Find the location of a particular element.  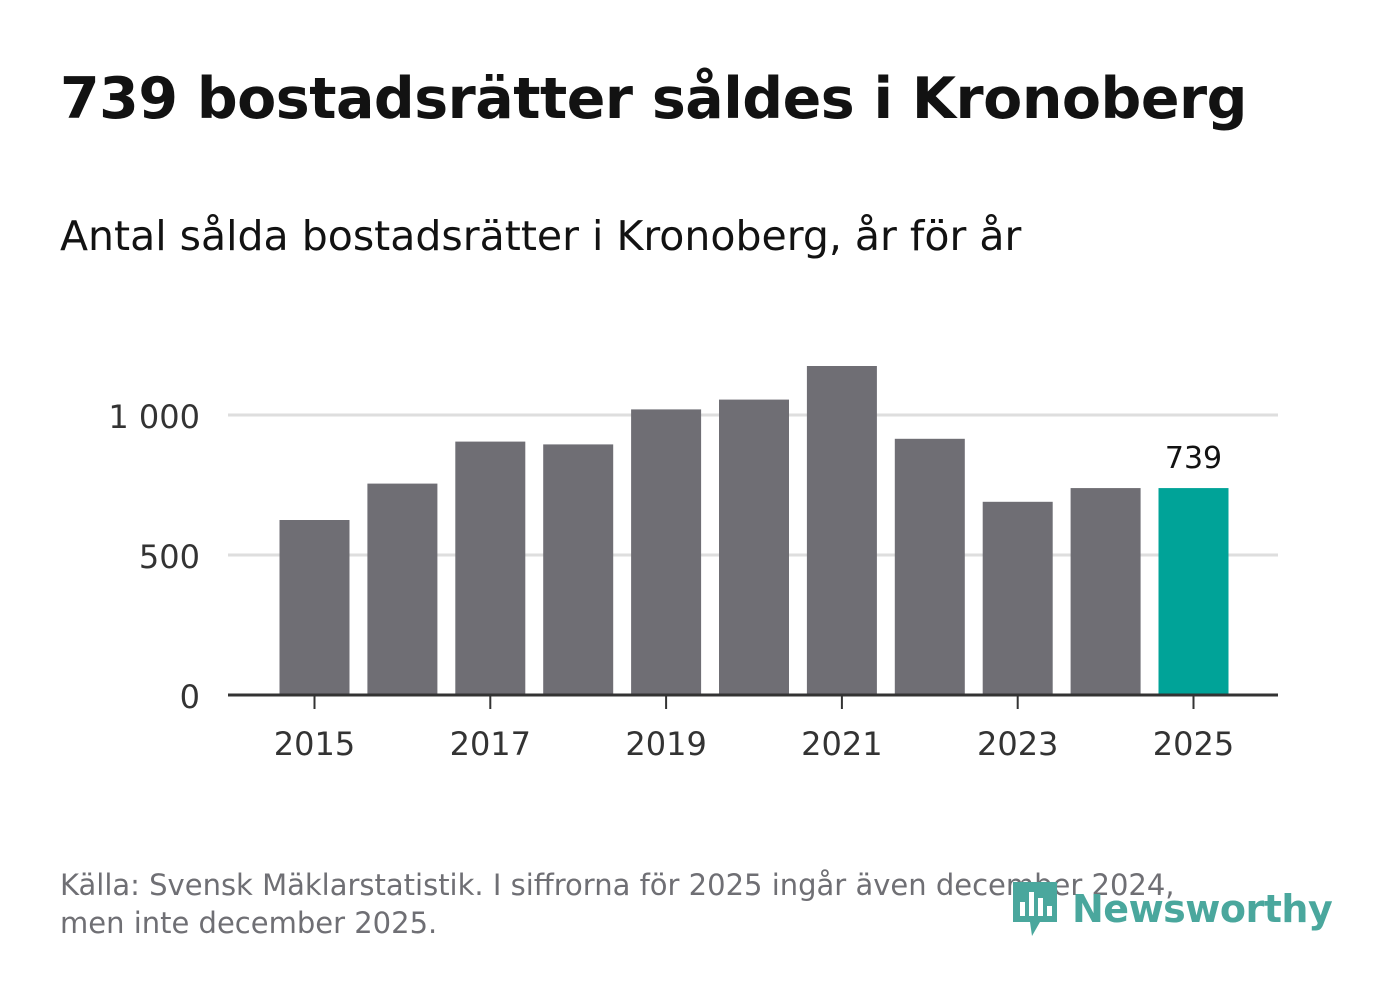

bar-2018 is located at coordinates (578, 569).